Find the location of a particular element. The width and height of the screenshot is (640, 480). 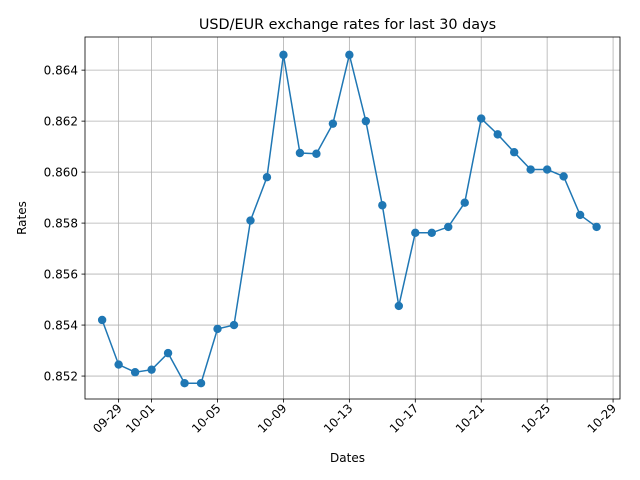

y-tick-label: 0.860 is located at coordinates (61, 172).